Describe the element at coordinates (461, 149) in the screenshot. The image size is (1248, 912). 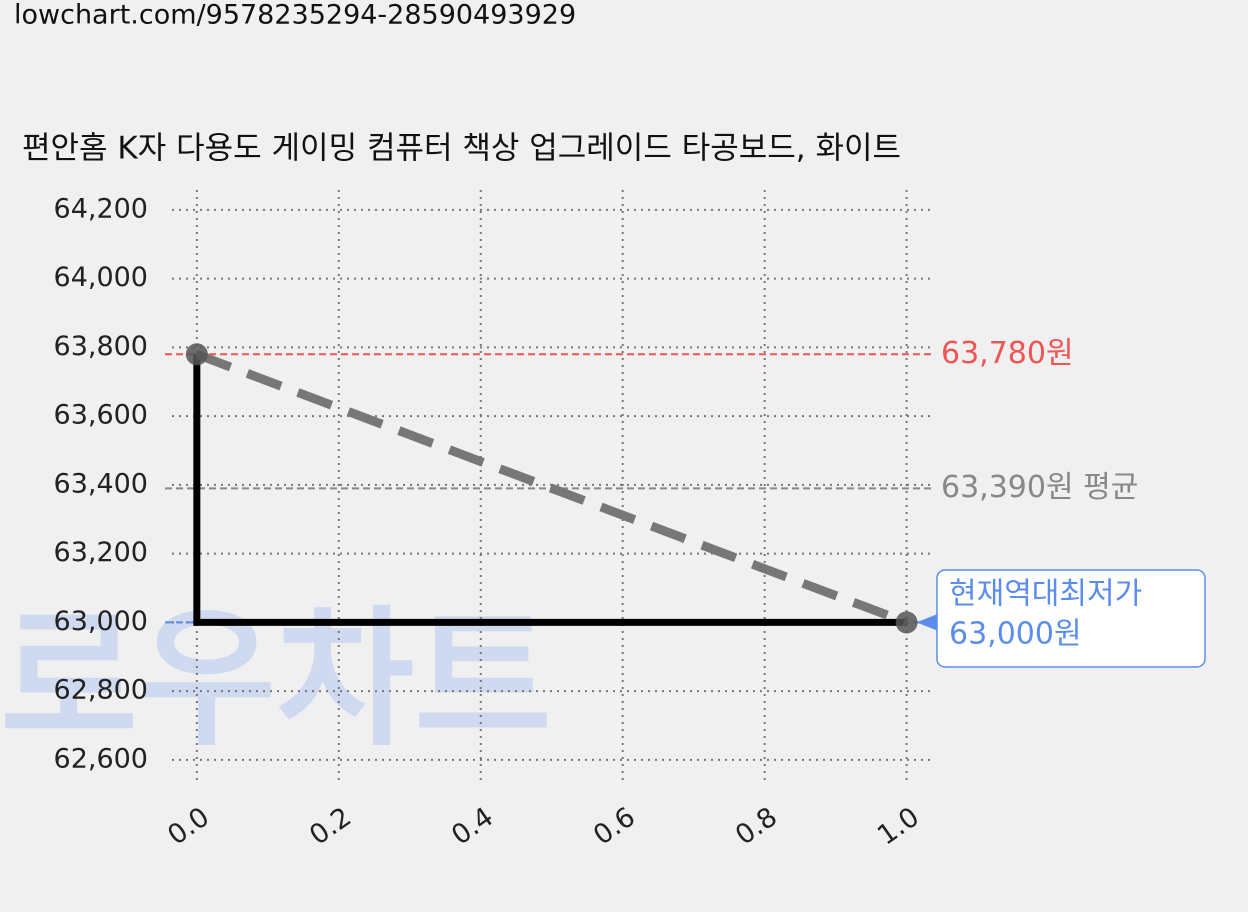
I see `chart-title: 편안홈 K자 다용도 게이밍 컴퓨터 책상 업그레이드 타공보드, 화이트` at that location.